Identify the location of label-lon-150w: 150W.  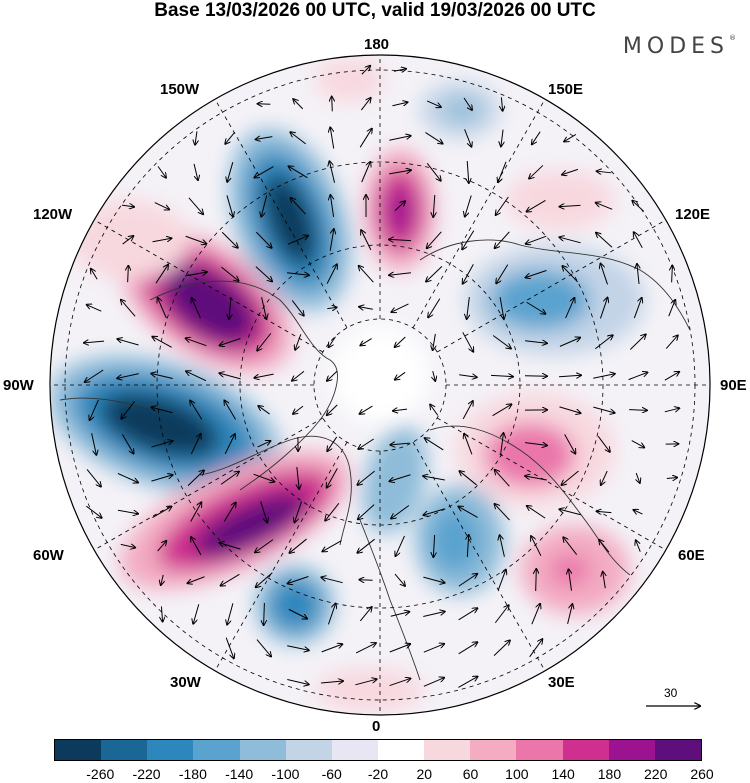
(180, 89).